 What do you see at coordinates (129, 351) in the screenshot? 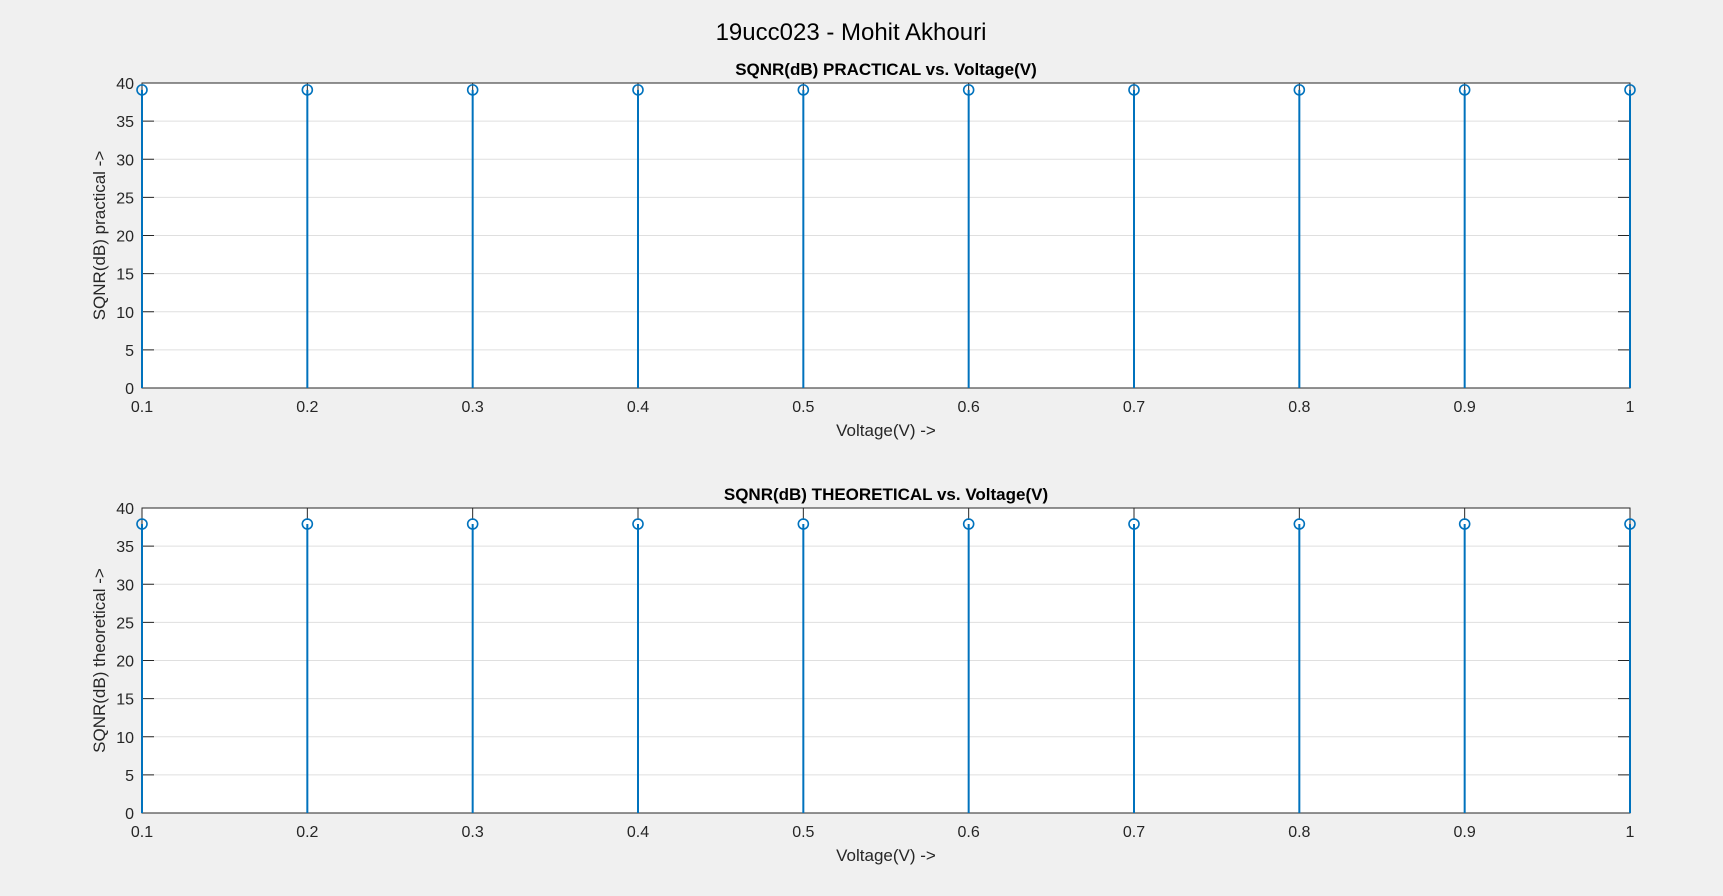
I see `chart-1-ytick-label: 5` at bounding box center [129, 351].